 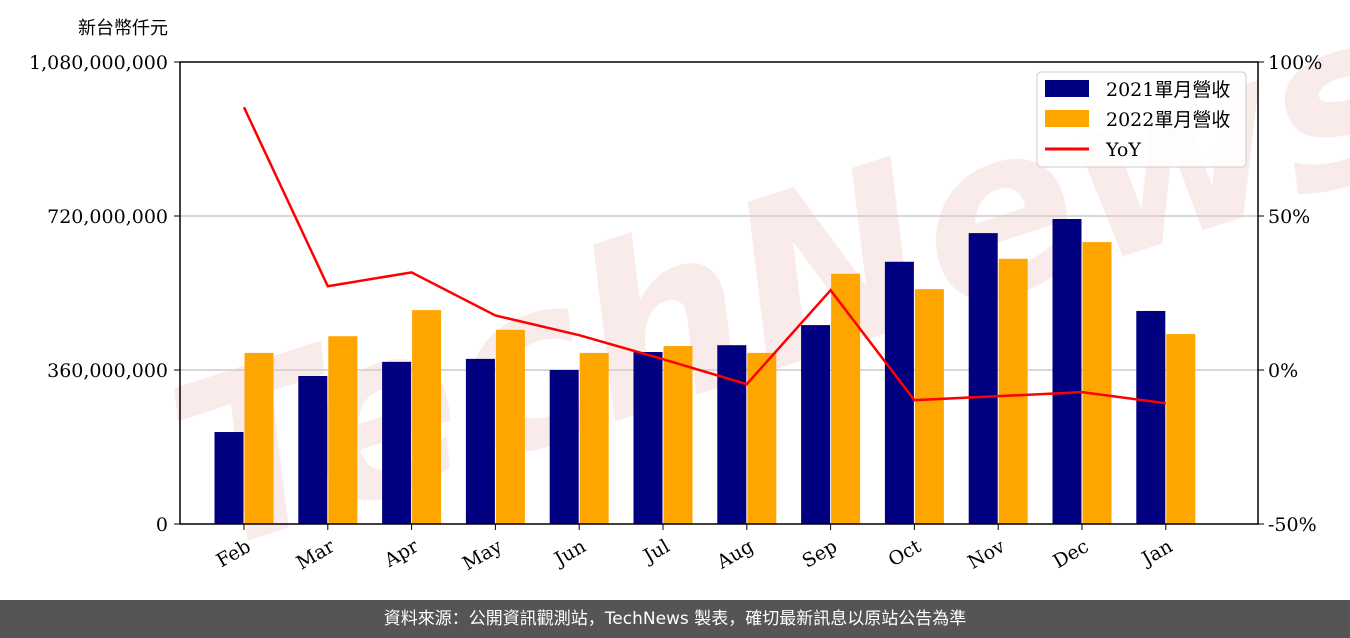 What do you see at coordinates (343, 430) in the screenshot?
I see `bar-2022-Mar` at bounding box center [343, 430].